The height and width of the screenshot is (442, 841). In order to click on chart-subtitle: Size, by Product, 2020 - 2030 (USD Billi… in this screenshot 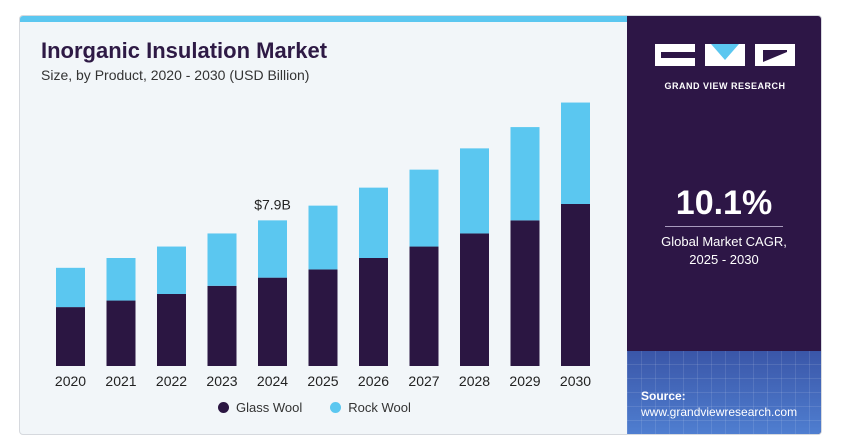, I will do `click(175, 75)`.